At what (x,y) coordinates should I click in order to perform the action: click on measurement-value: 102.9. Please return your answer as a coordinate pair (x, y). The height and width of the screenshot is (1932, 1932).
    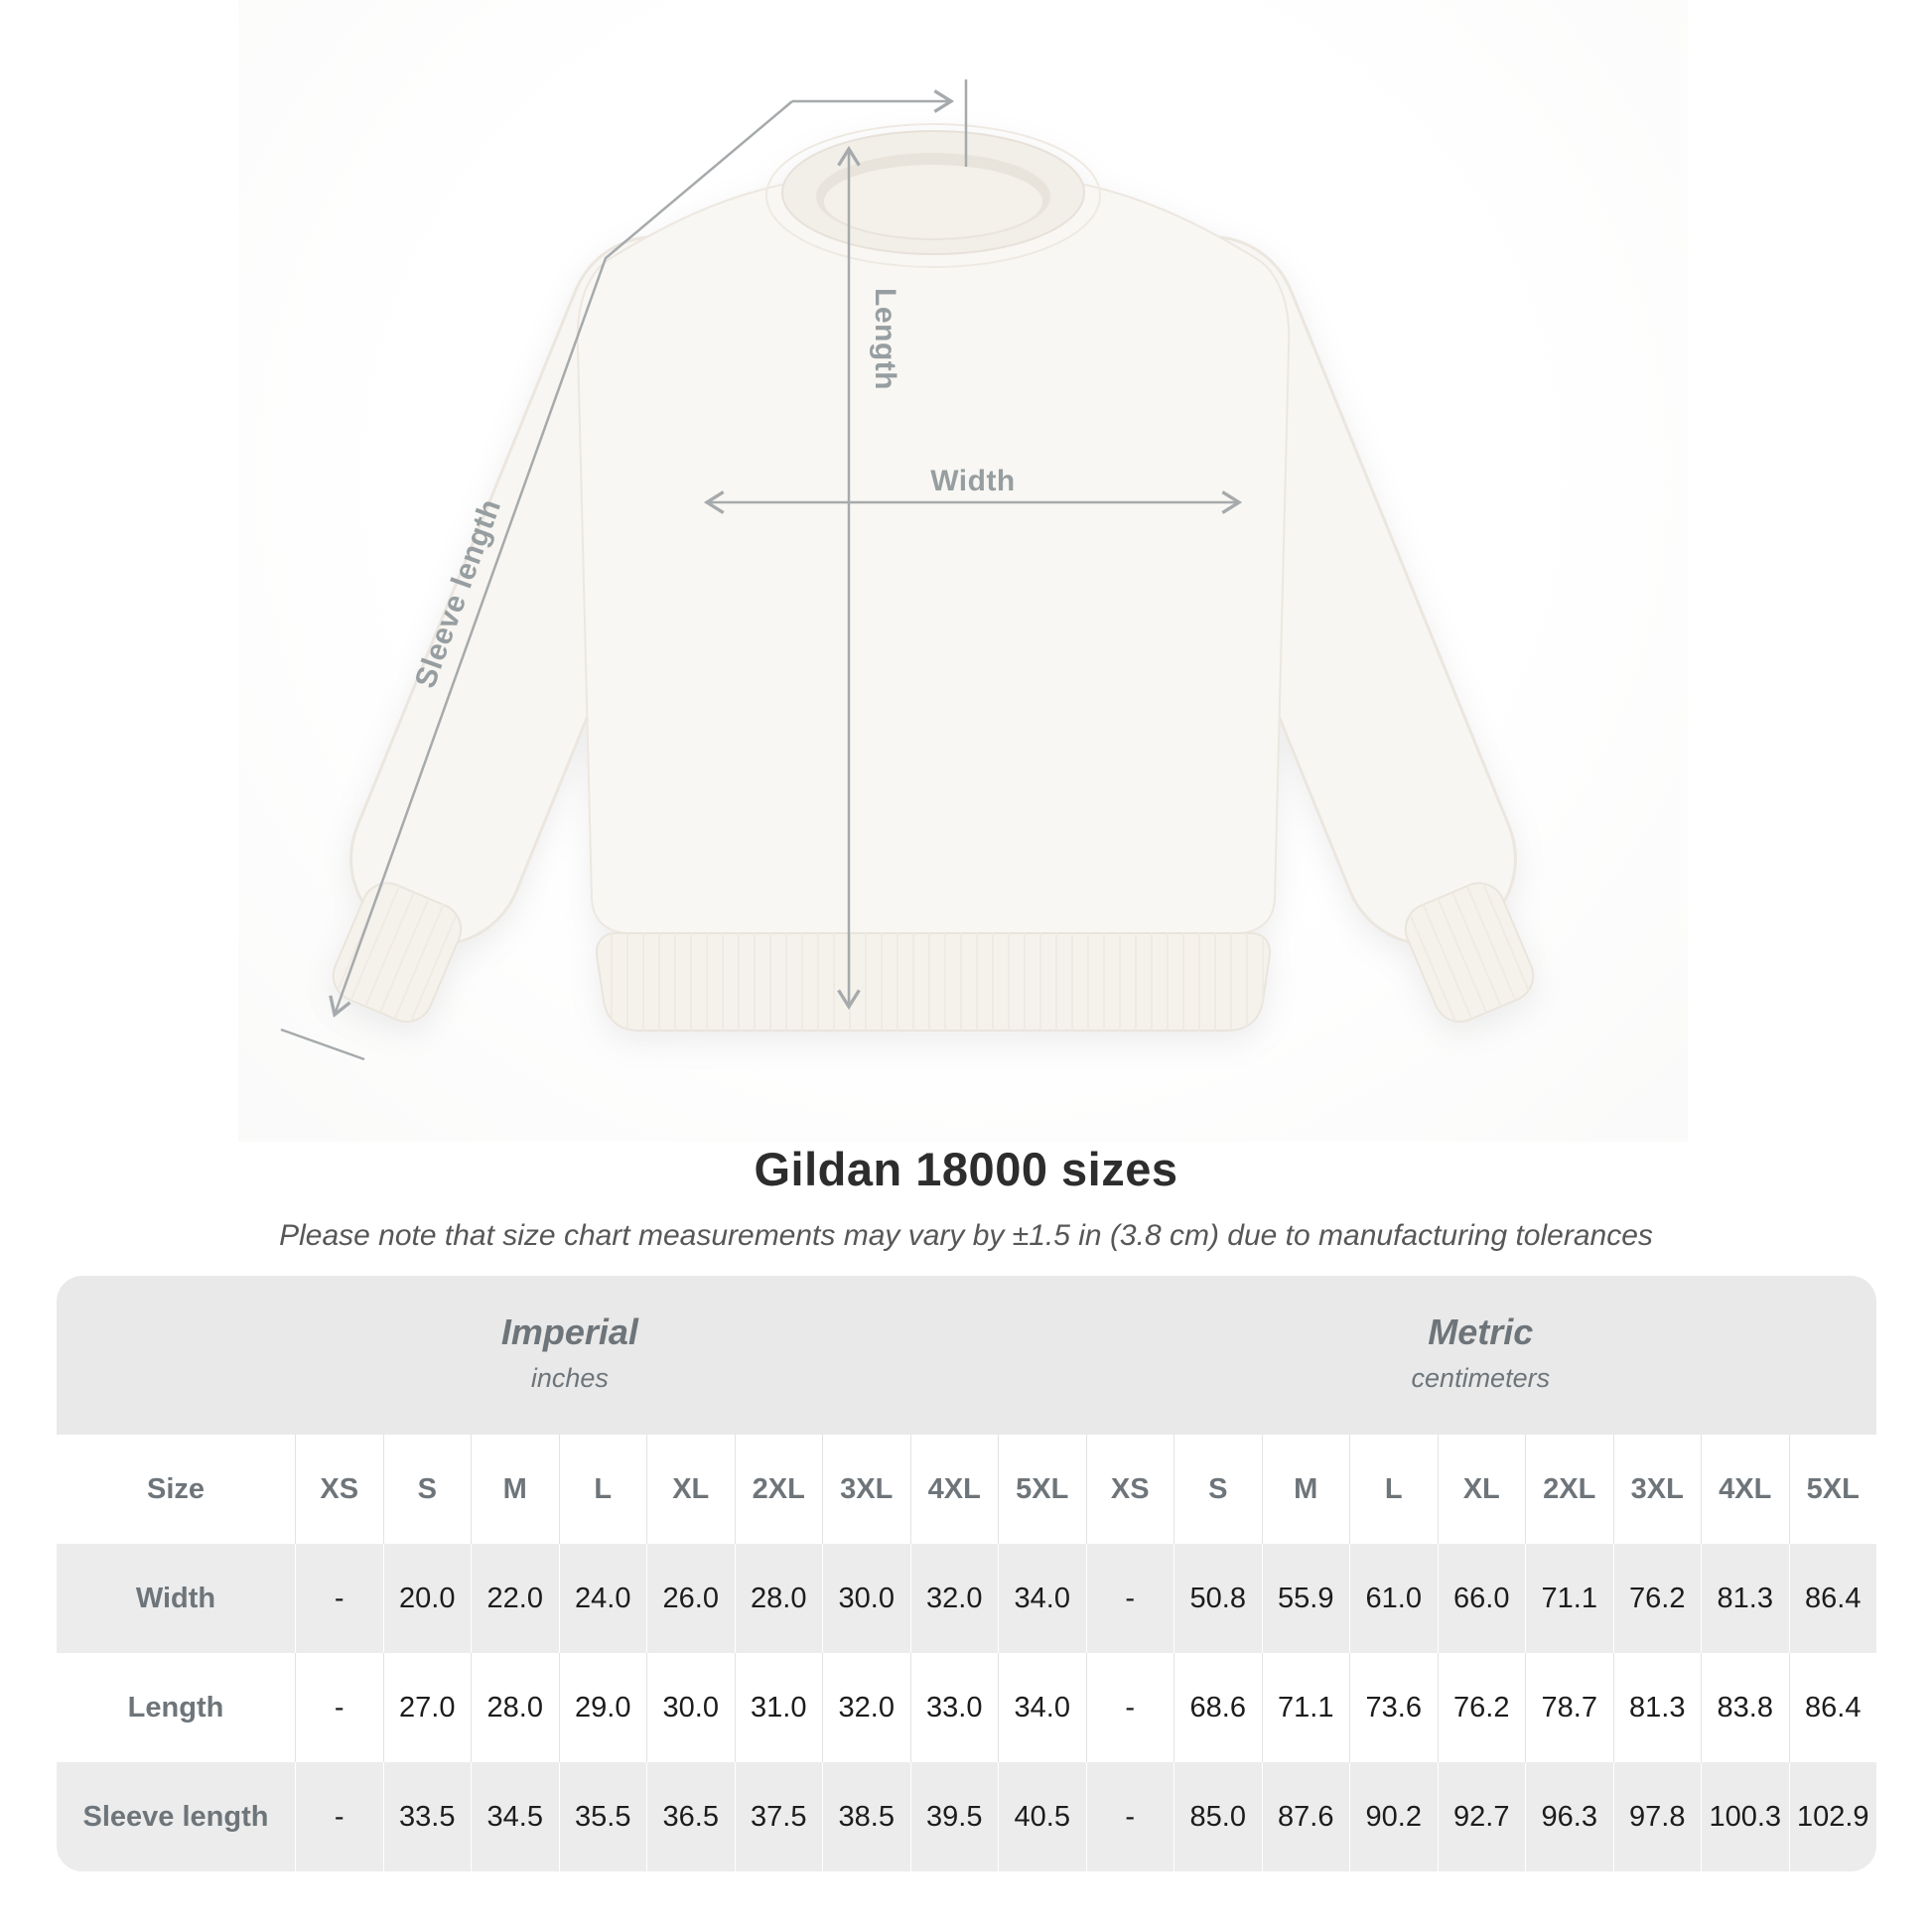
    Looking at the image, I should click on (1833, 1817).